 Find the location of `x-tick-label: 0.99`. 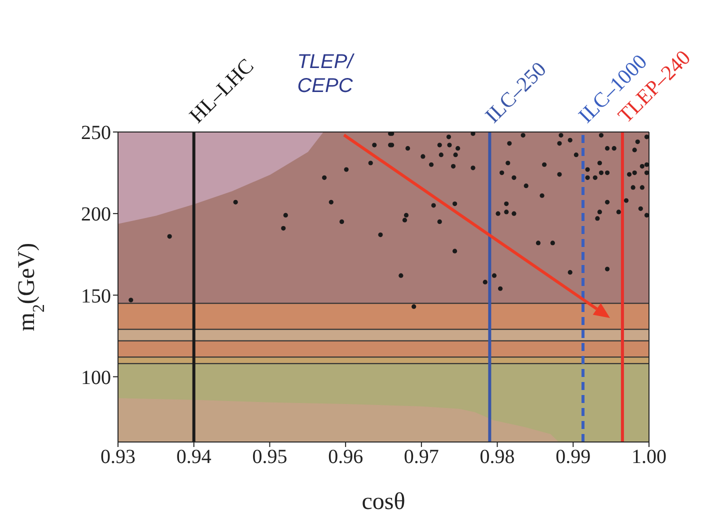

x-tick-label: 0.99 is located at coordinates (573, 457).